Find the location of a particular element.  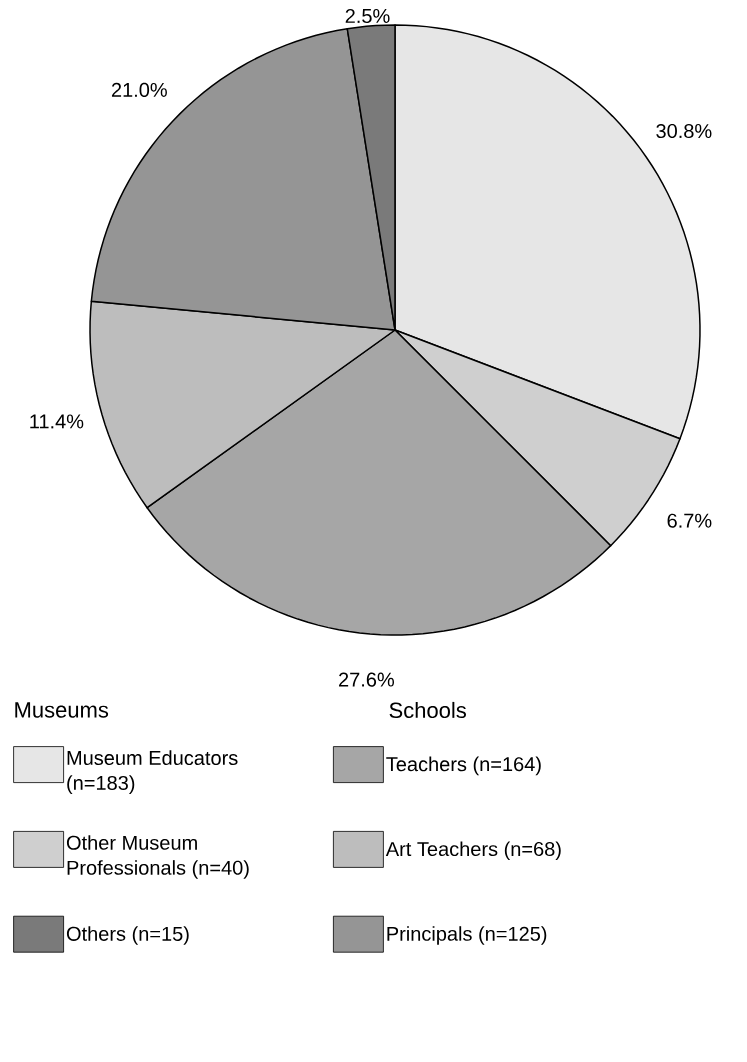

legend-label: Museum Educators (n=183) is located at coordinates (152, 772).